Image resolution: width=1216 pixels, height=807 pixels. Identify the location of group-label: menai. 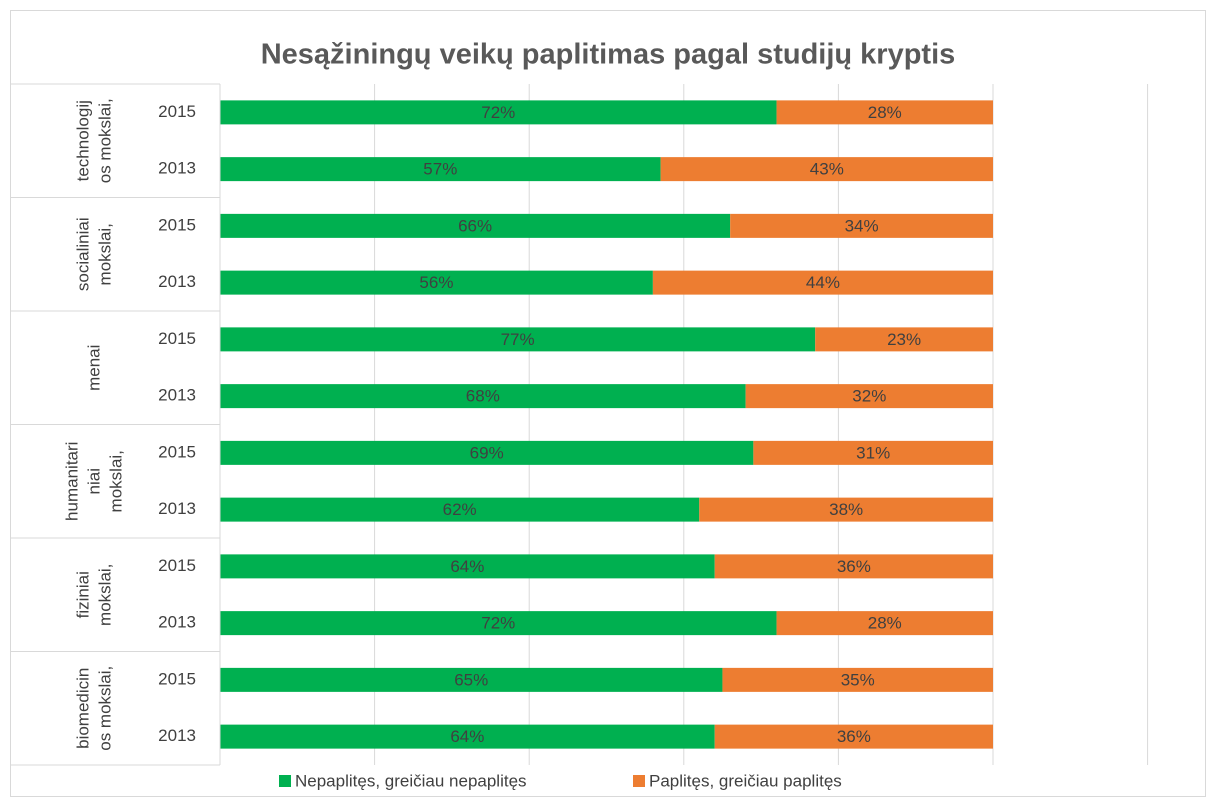
(93, 368).